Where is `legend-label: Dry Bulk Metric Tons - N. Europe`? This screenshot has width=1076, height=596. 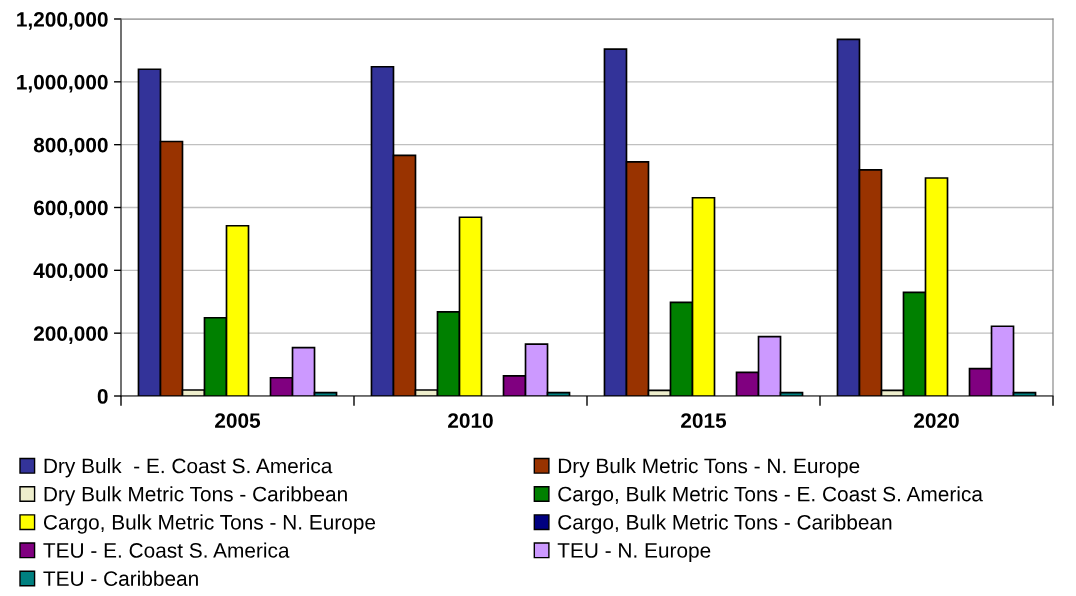 legend-label: Dry Bulk Metric Tons - N. Europe is located at coordinates (709, 468).